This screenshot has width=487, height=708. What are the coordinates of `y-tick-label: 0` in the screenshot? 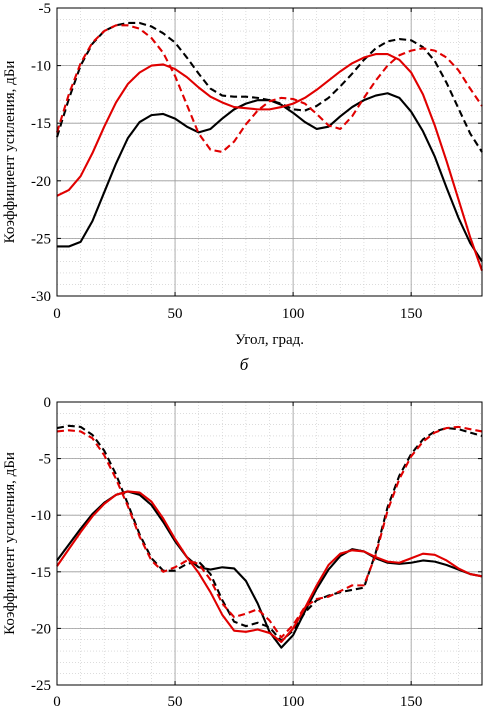 It's located at (48, 403).